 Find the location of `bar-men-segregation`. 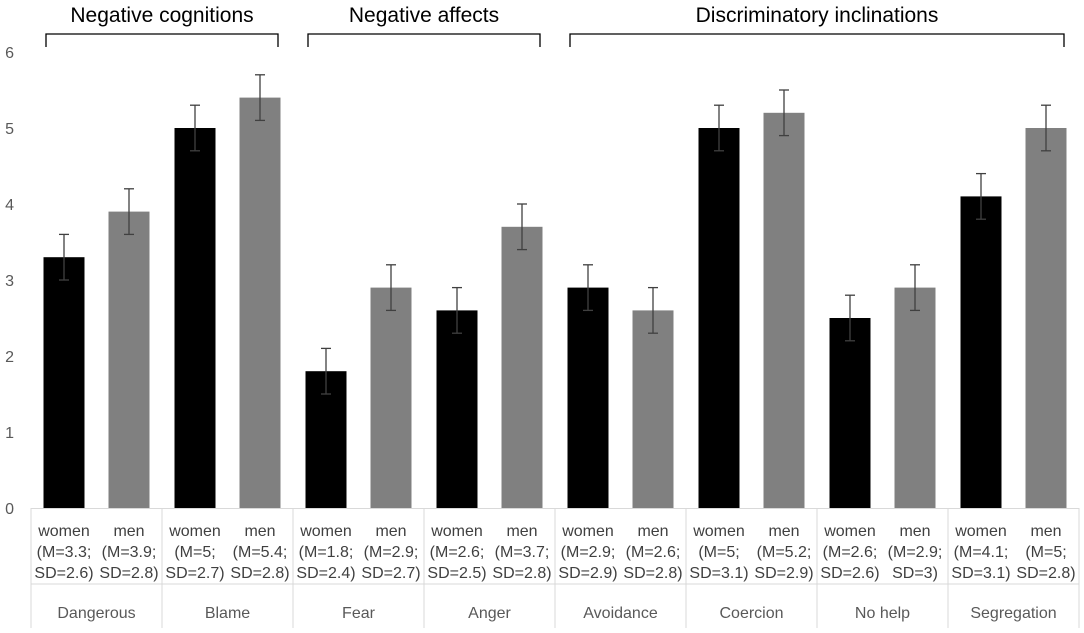

bar-men-segregation is located at coordinates (1046, 318).